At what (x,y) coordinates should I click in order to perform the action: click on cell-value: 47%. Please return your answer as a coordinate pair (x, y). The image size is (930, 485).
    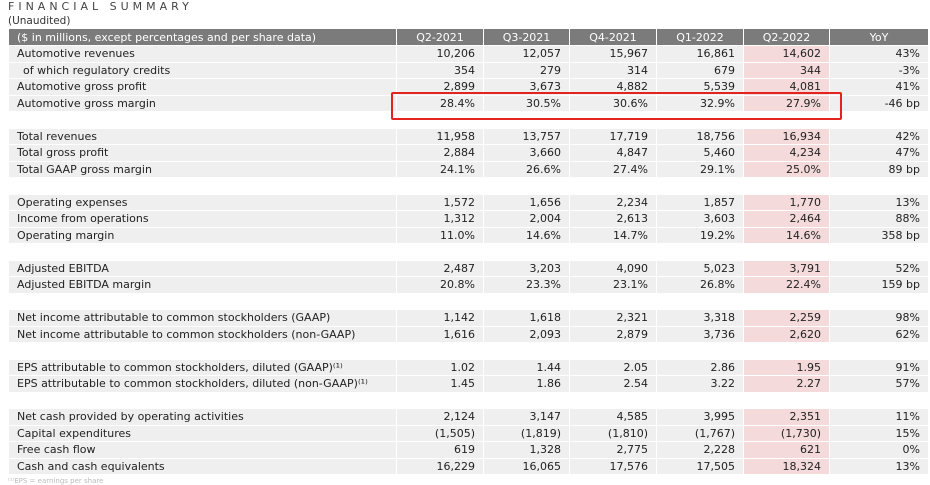
    Looking at the image, I should click on (878, 153).